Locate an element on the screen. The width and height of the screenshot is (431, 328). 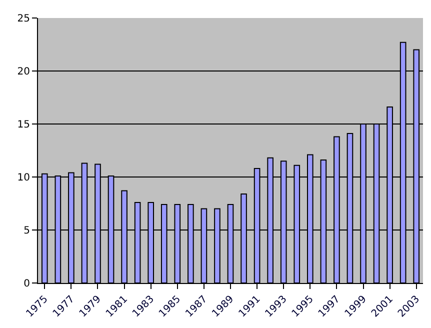
y-tick-label: 25 is located at coordinates (23, 19).